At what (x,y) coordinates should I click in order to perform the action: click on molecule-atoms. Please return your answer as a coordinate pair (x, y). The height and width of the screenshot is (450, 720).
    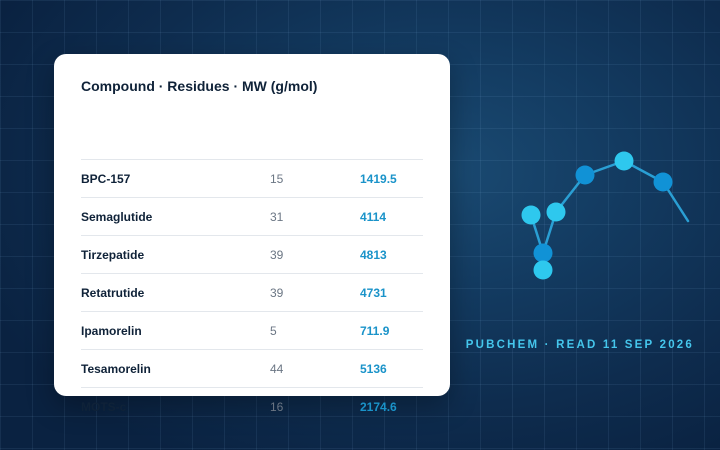
    Looking at the image, I should click on (597, 215).